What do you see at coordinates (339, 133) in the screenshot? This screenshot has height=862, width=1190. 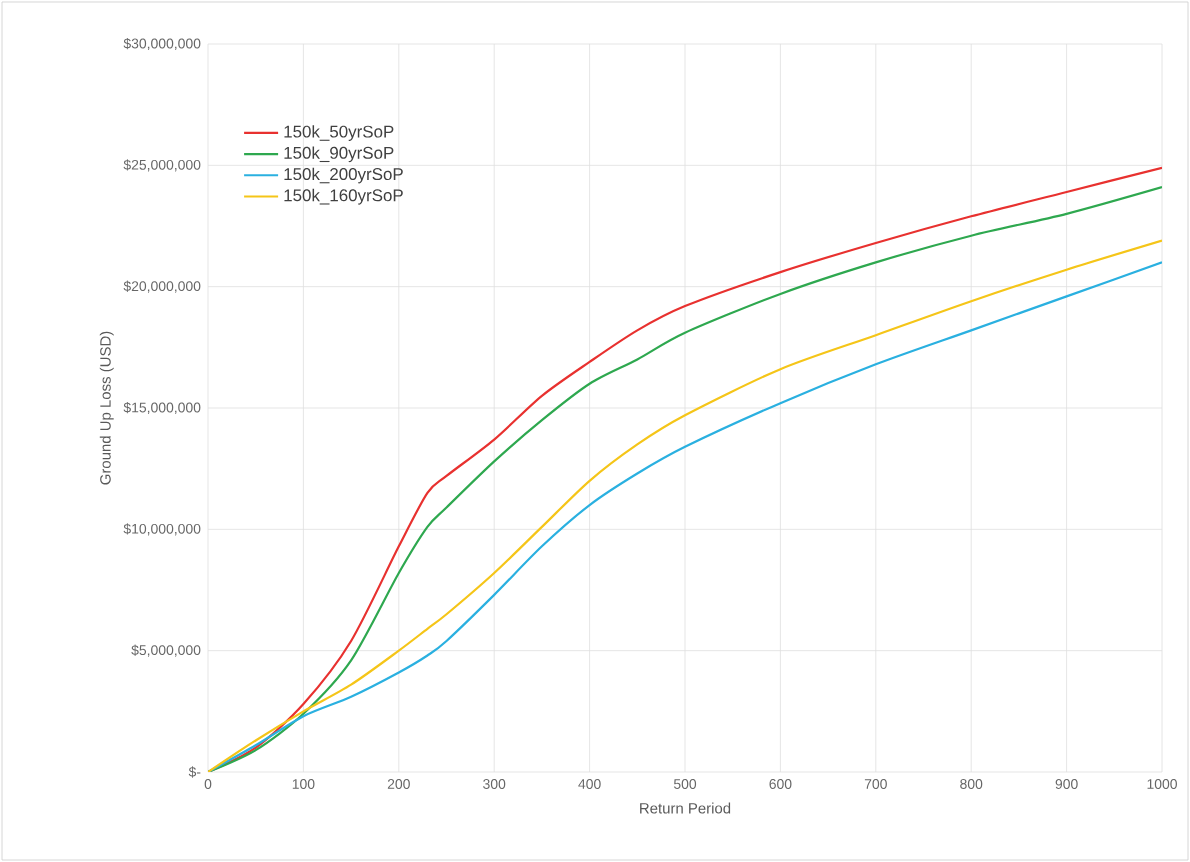 I see `legend-label: 150k_50yrSoP` at bounding box center [339, 133].